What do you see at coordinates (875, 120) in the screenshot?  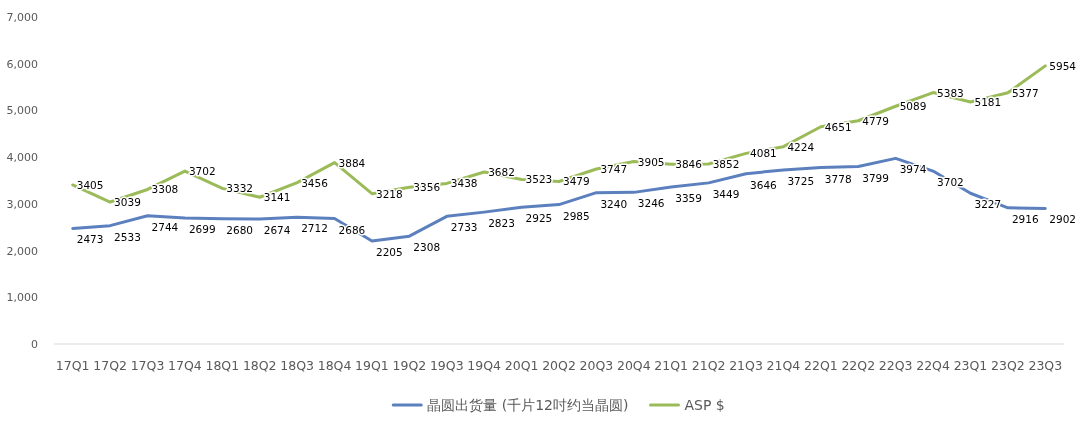 I see `data-label: 4779` at bounding box center [875, 120].